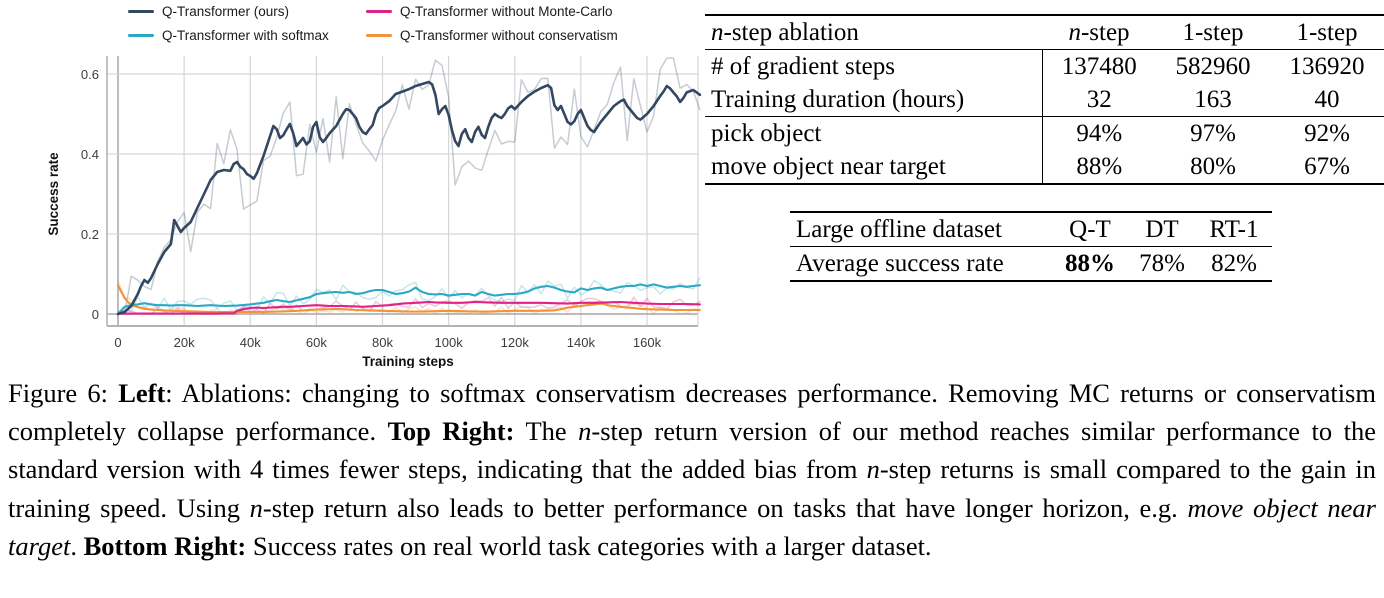 The image size is (1384, 598). What do you see at coordinates (63, 393) in the screenshot?
I see `caption-text: Figure 6:` at bounding box center [63, 393].